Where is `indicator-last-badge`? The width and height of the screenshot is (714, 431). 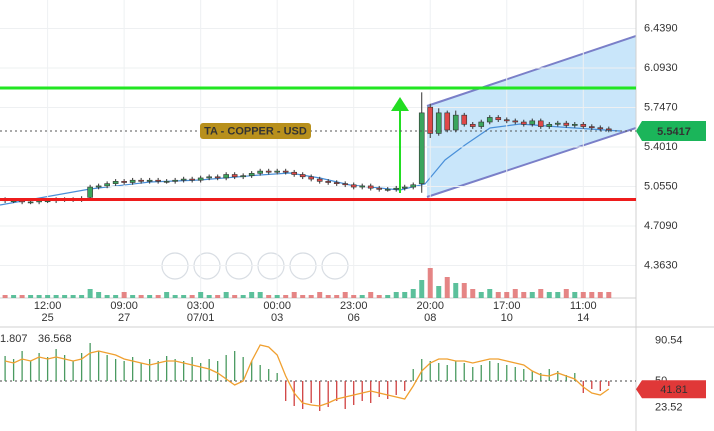 indicator-last-badge is located at coordinates (671, 389).